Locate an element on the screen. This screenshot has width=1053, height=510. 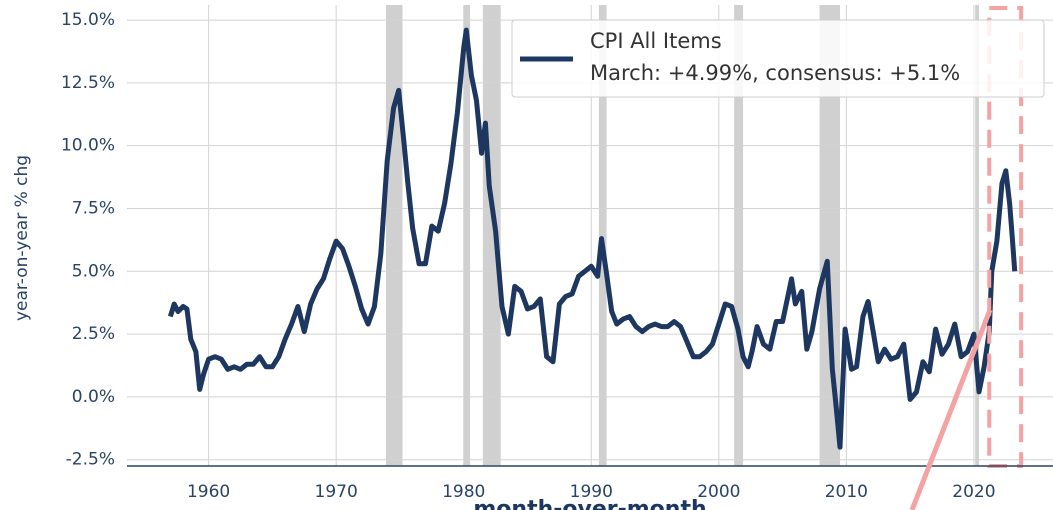
x-tick-label: 2020 is located at coordinates (973, 492).